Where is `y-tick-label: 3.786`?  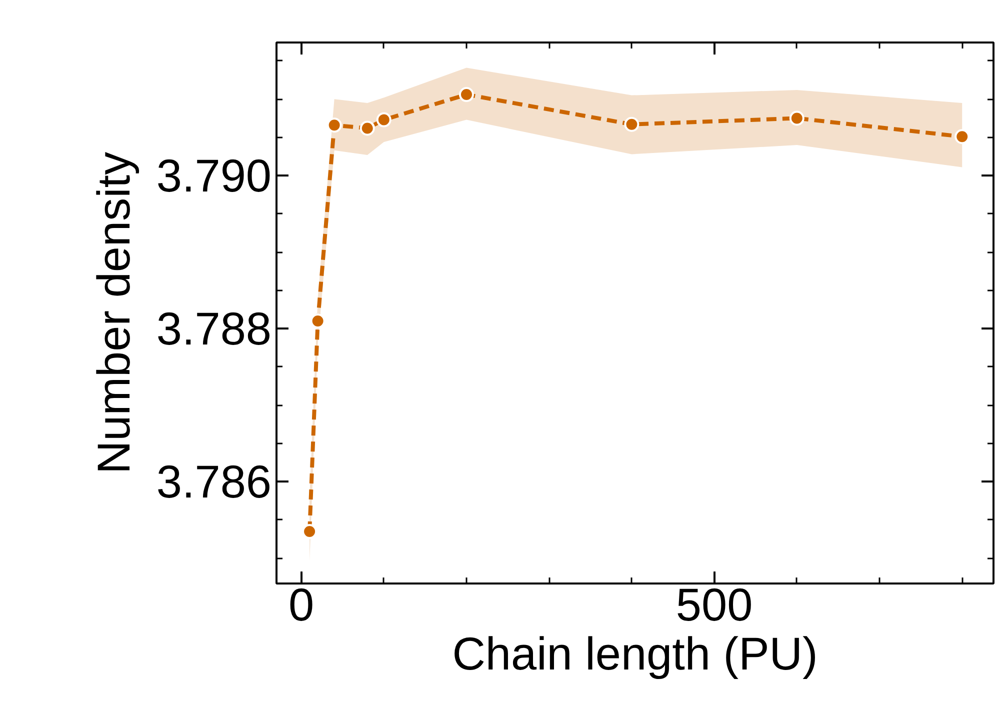
y-tick-label: 3.786 is located at coordinates (214, 482).